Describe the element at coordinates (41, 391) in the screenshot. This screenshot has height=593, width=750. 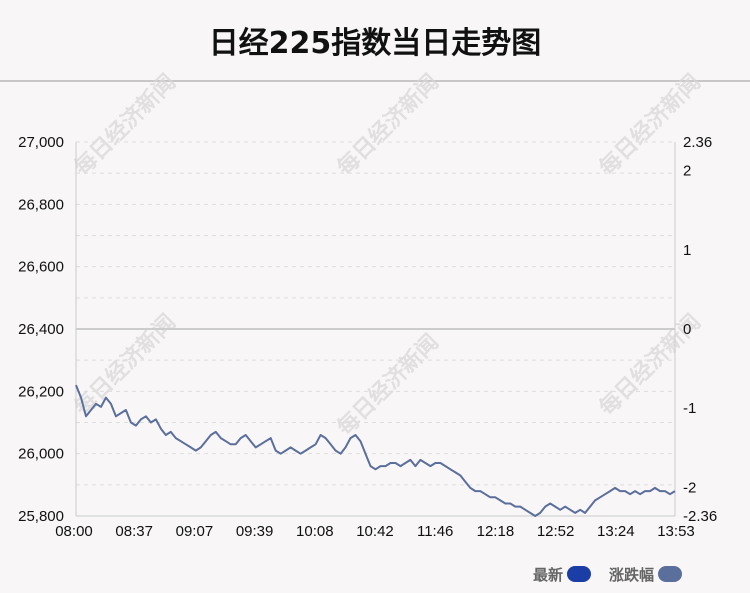
I see `left-tick-label: 26,200` at that location.